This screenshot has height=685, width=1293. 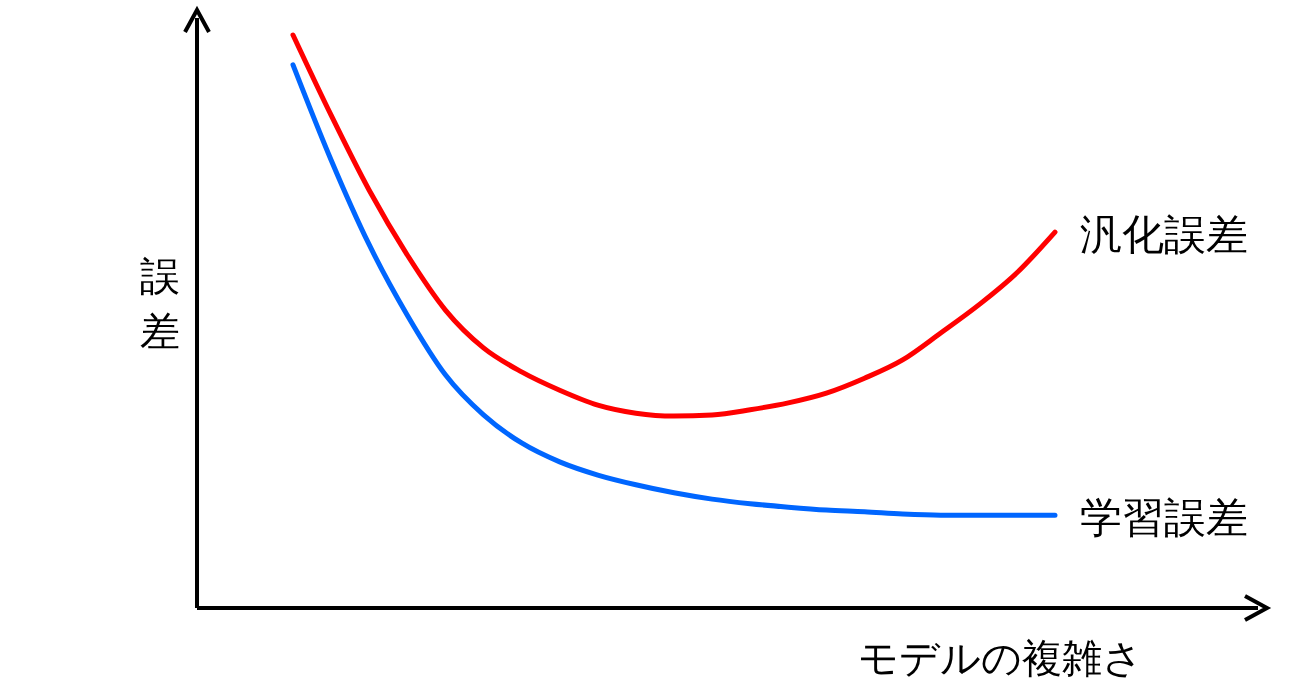 What do you see at coordinates (160, 303) in the screenshot?
I see `y-axis-title: 誤差` at bounding box center [160, 303].